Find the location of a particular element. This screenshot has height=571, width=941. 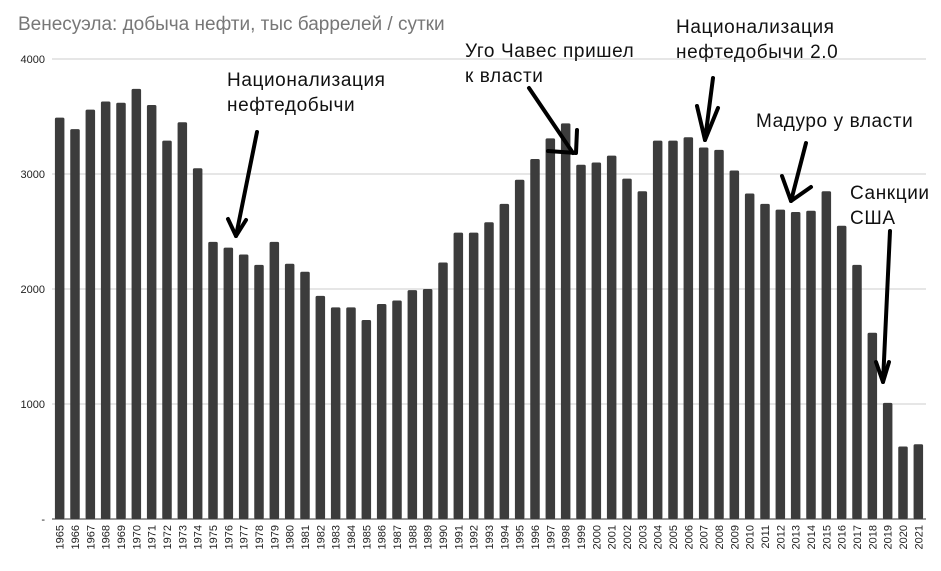

bar-1978 is located at coordinates (259, 391).